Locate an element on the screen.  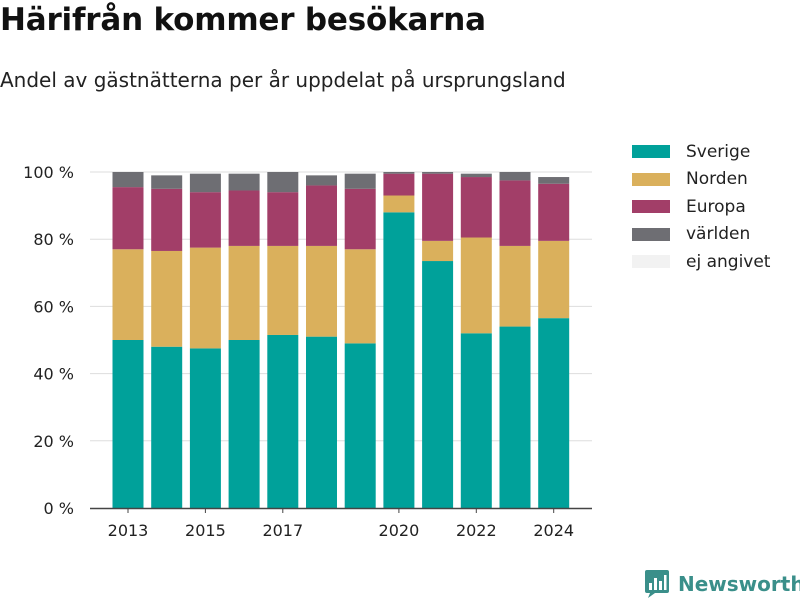
x-tick-label: 2015 is located at coordinates (205, 530).